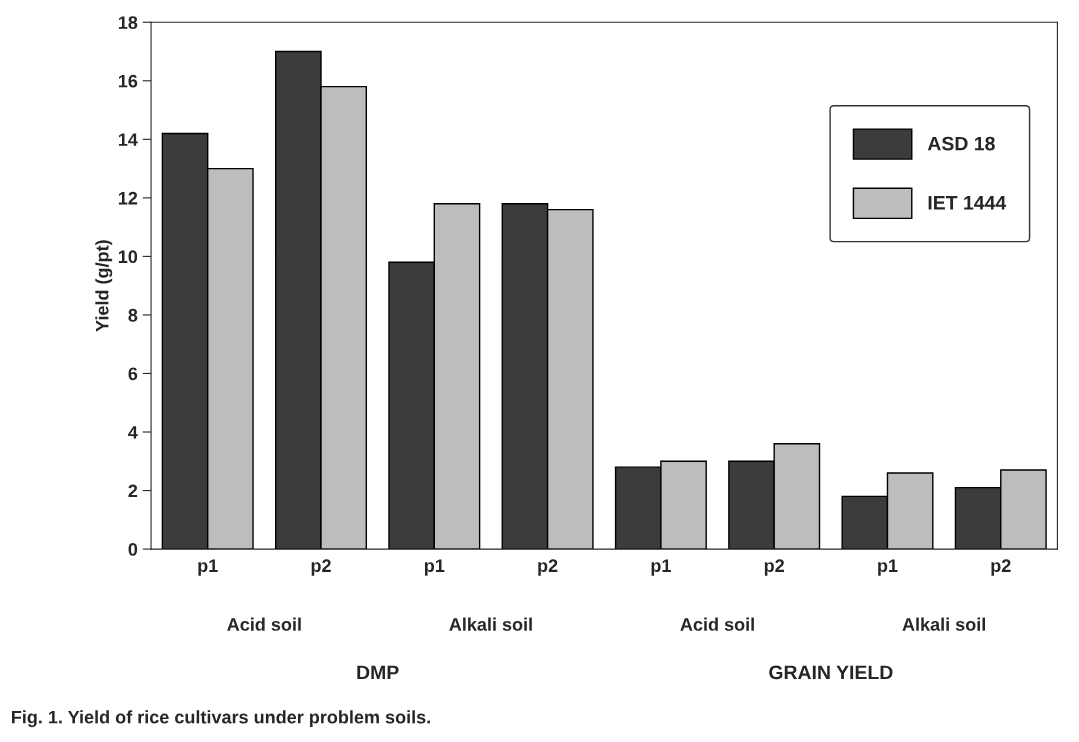 This screenshot has height=742, width=1079. Describe the element at coordinates (128, 198) in the screenshot. I see `y-tick-label: 12` at that location.